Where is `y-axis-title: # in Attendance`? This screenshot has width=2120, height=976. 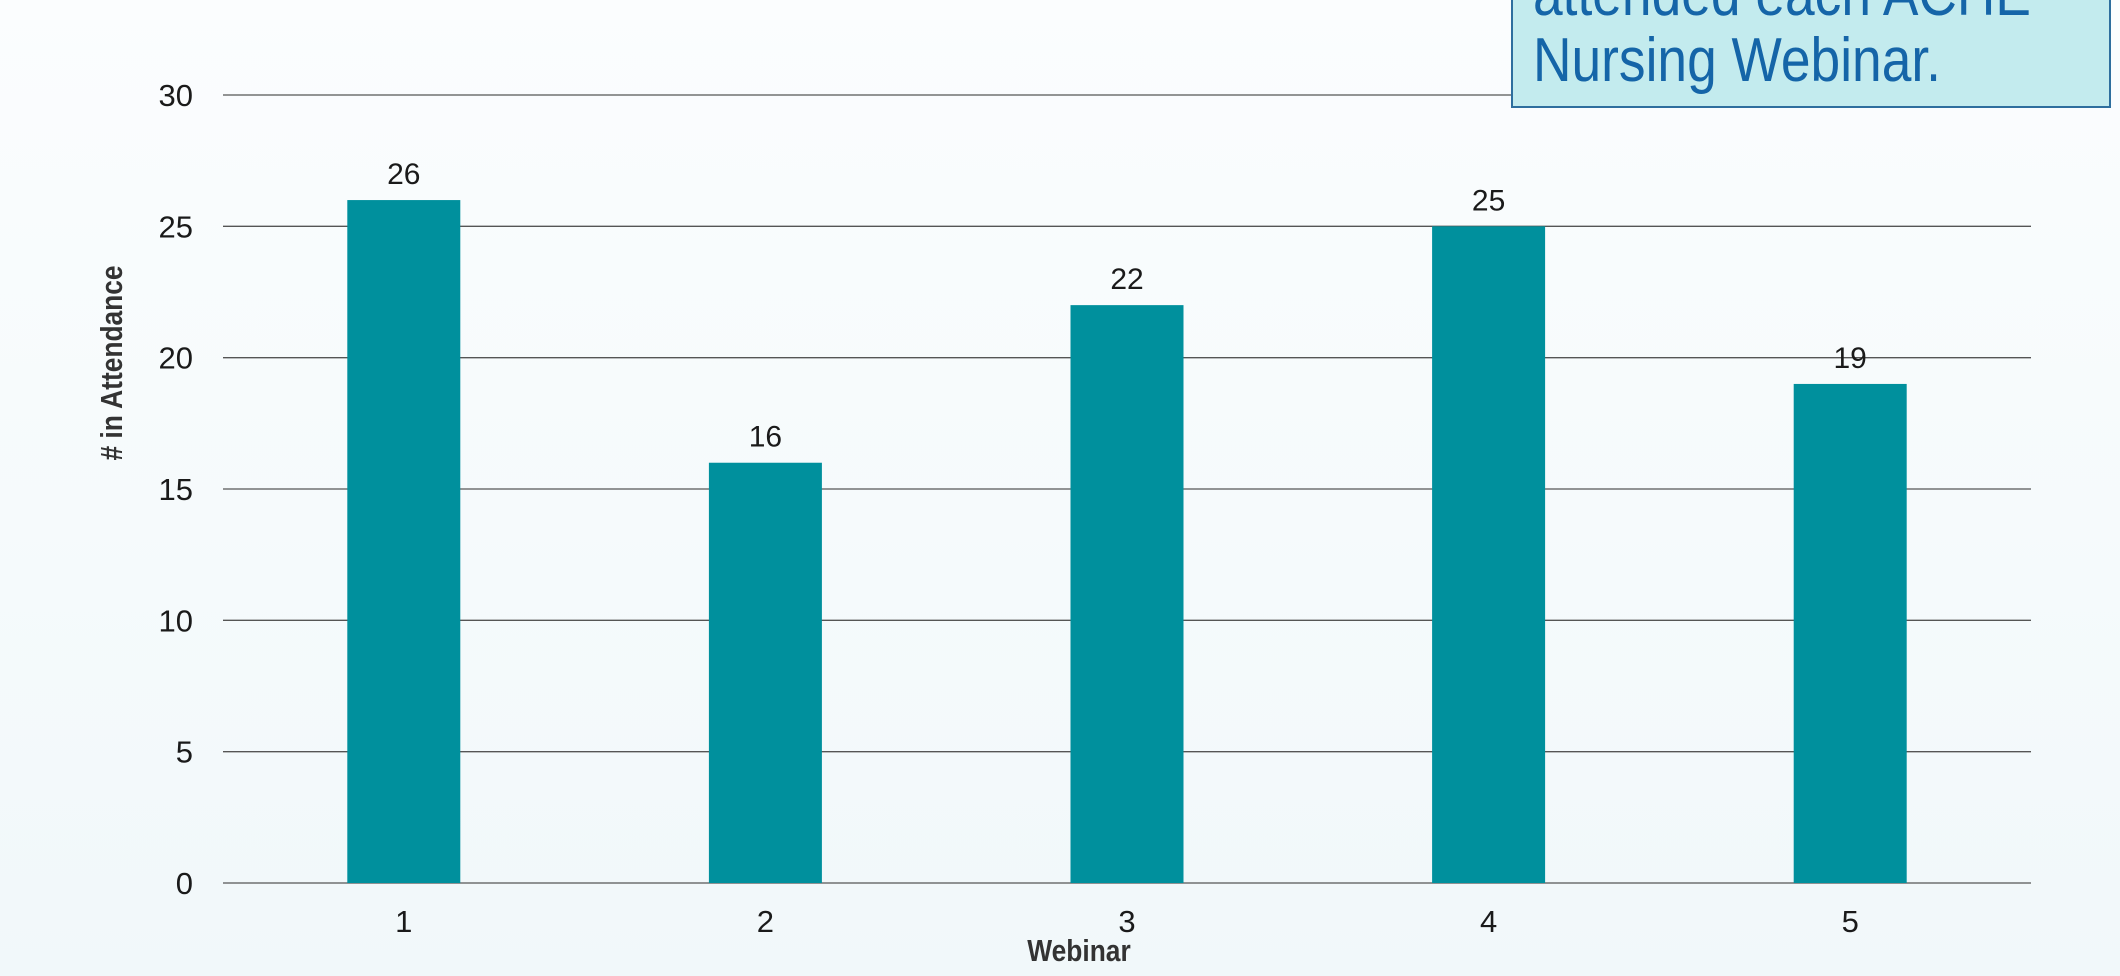
y-axis-title: # in Attendance is located at coordinates (112, 362).